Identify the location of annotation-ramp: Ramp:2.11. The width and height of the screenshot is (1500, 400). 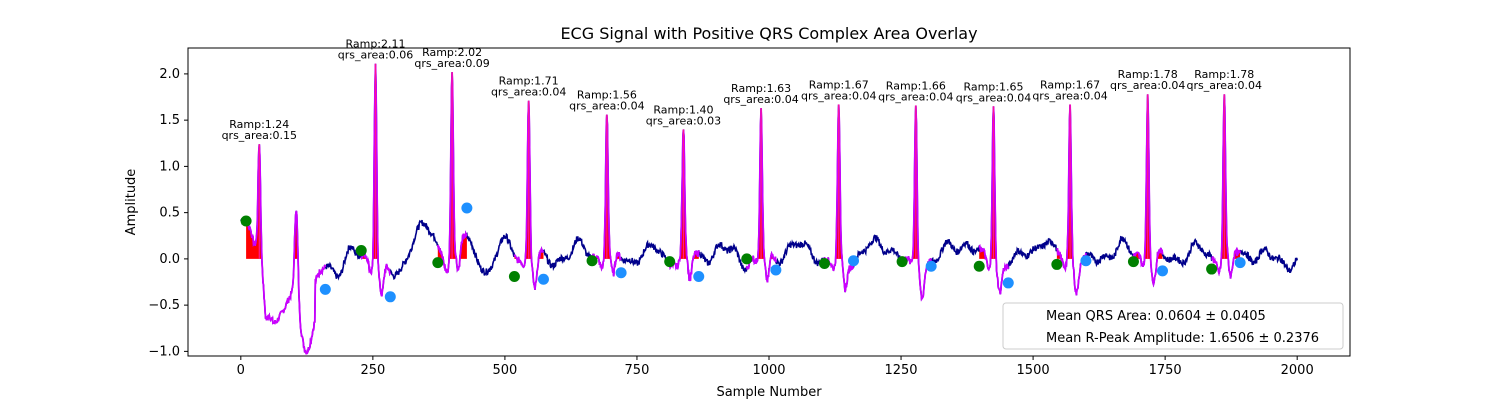
(375, 44).